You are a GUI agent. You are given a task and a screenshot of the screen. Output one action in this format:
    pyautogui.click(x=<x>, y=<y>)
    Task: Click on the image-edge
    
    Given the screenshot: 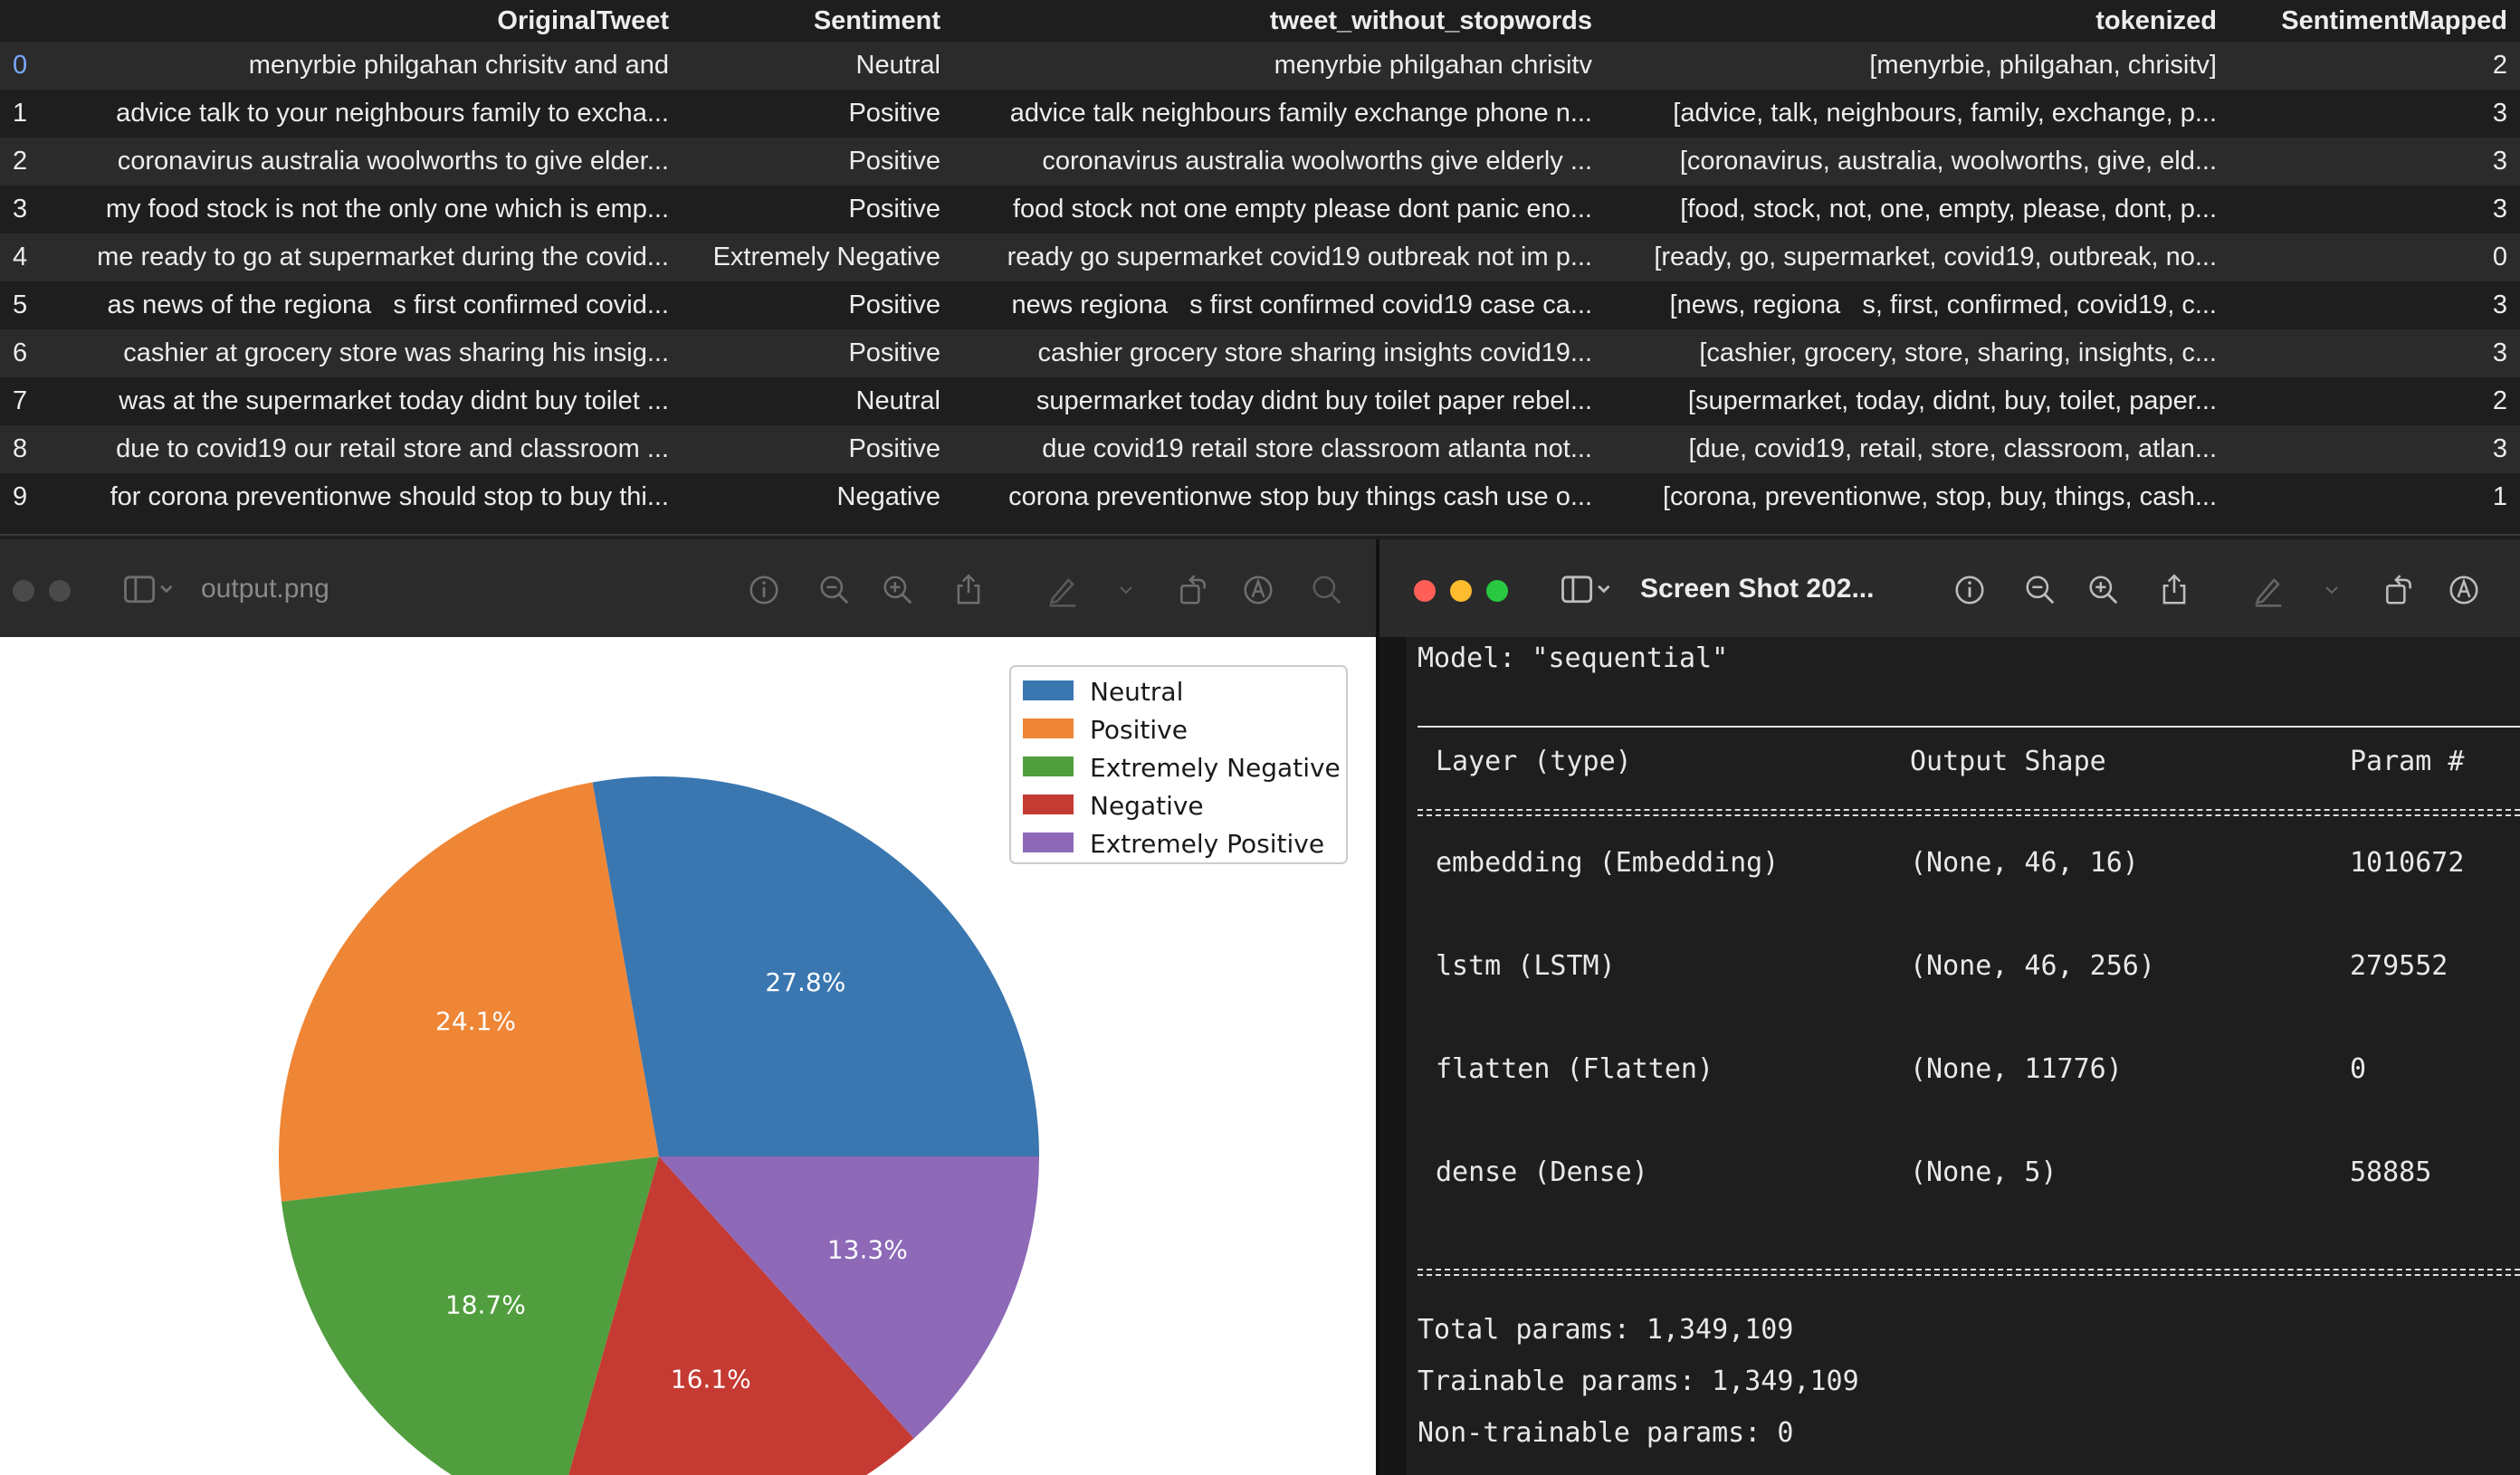 What is the action you would take?
    pyautogui.click(x=1393, y=1056)
    